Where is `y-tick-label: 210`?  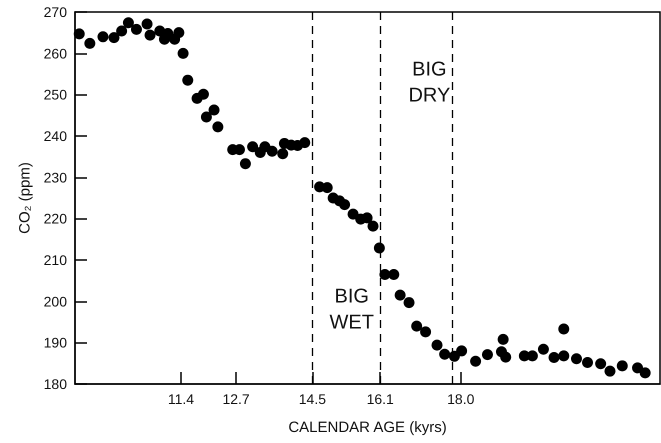
y-tick-label: 210 is located at coordinates (56, 260).